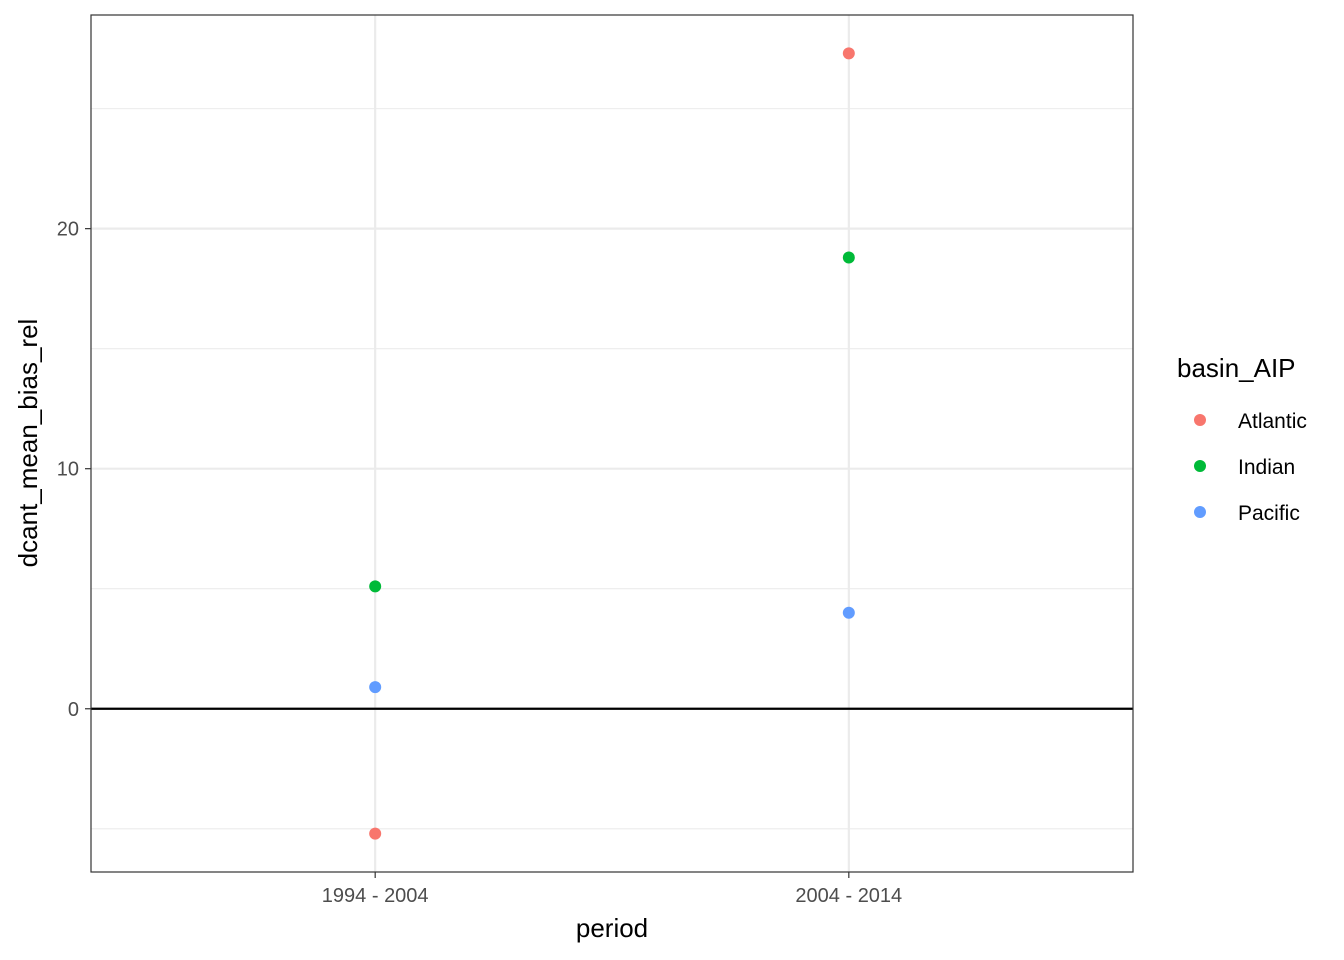 The image size is (1344, 960). What do you see at coordinates (1200, 420) in the screenshot?
I see `legend-key-atlantic` at bounding box center [1200, 420].